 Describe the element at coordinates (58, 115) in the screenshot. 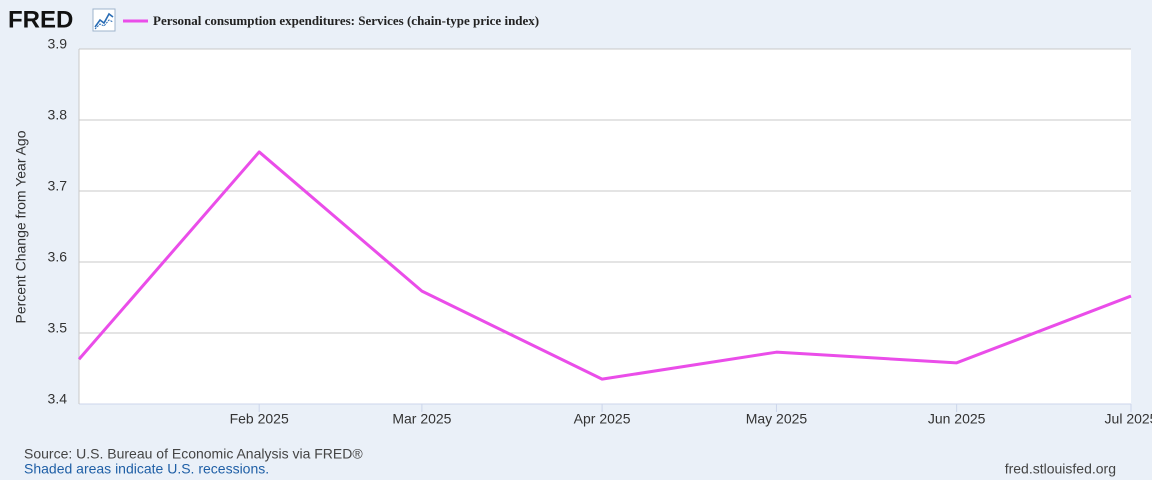

I see `y-tick-label: 3.8` at that location.